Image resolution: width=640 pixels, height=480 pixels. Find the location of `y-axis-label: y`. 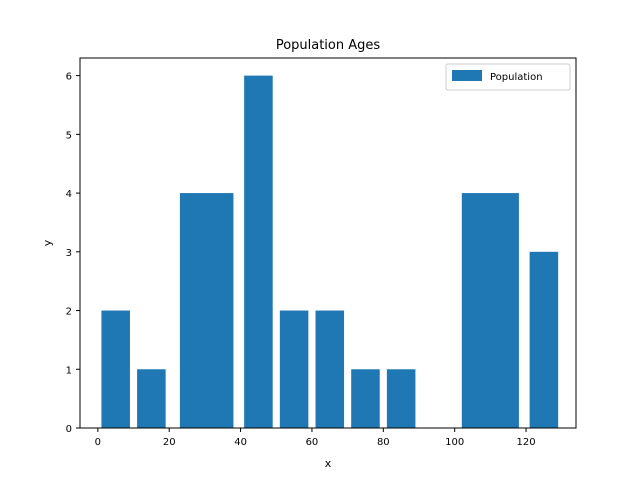

y-axis-label: y is located at coordinates (47, 242).